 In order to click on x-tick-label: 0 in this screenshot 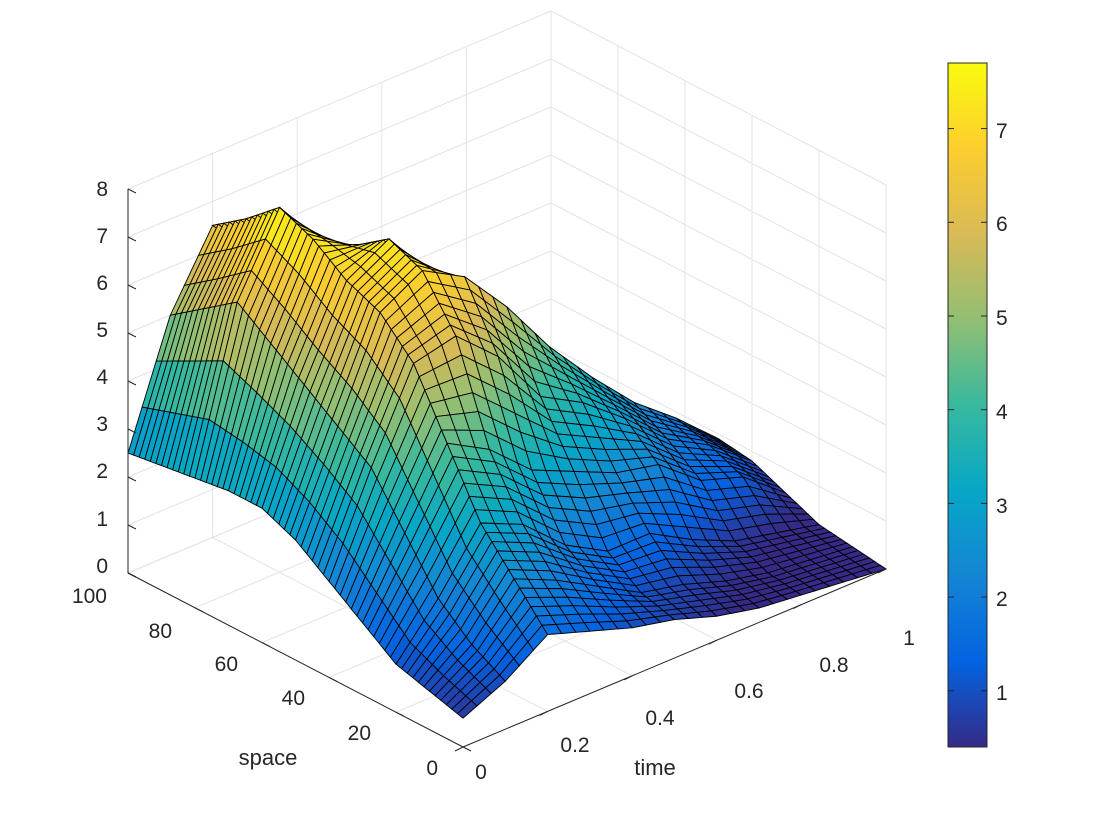, I will do `click(481, 772)`.